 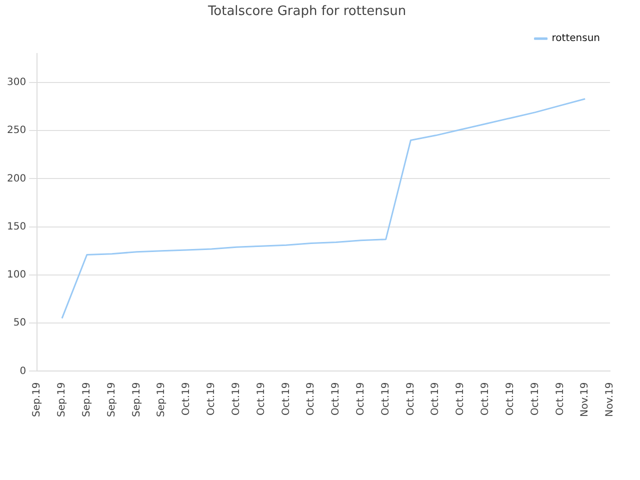 What do you see at coordinates (16, 130) in the screenshot?
I see `y-tick-label: 250` at bounding box center [16, 130].